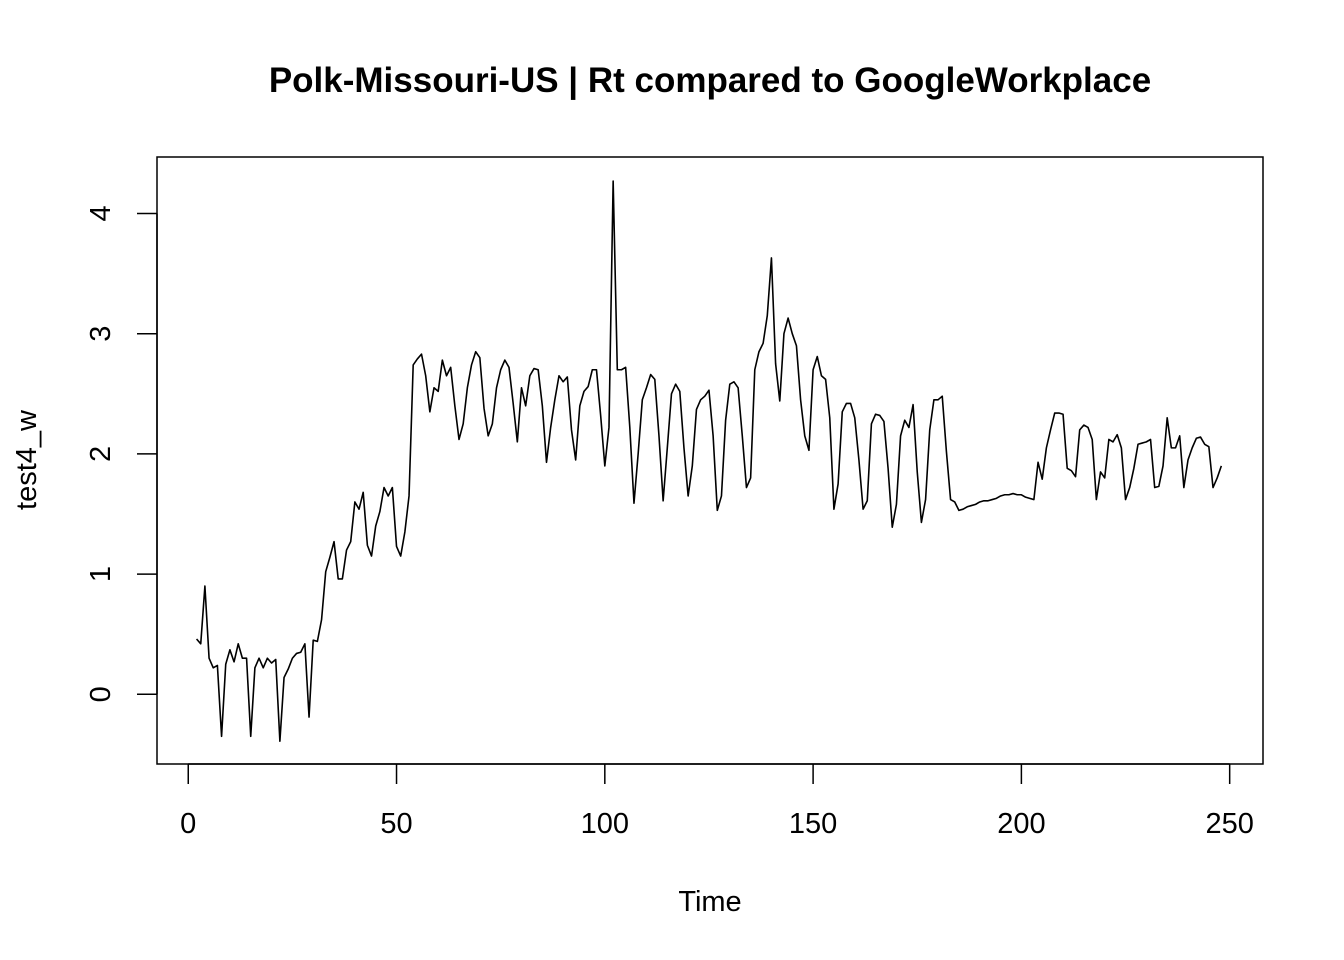 Image resolution: width=1344 pixels, height=960 pixels. I want to click on x-tick-label: 250, so click(1229, 824).